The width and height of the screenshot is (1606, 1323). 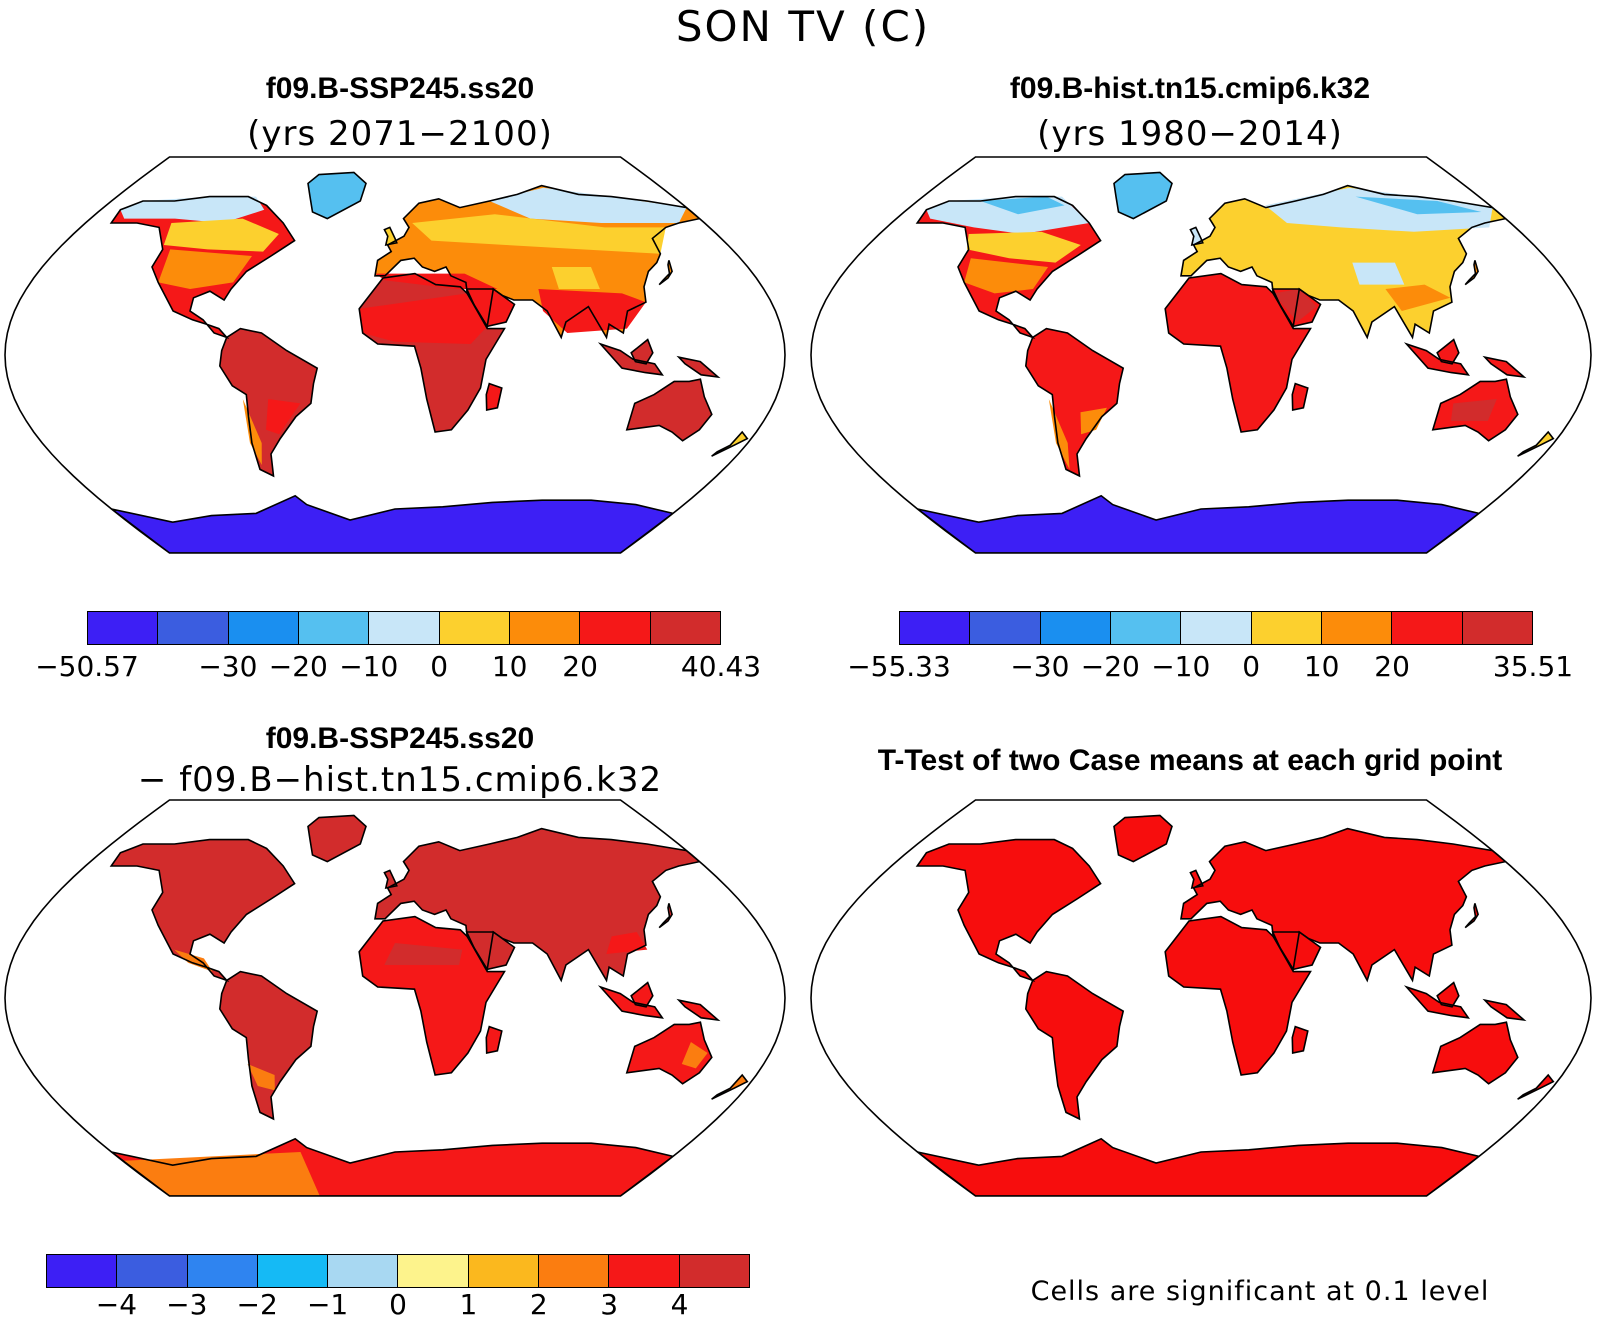 What do you see at coordinates (1260, 1291) in the screenshot?
I see `significance-note: Cells are significant at 0.1 level` at bounding box center [1260, 1291].